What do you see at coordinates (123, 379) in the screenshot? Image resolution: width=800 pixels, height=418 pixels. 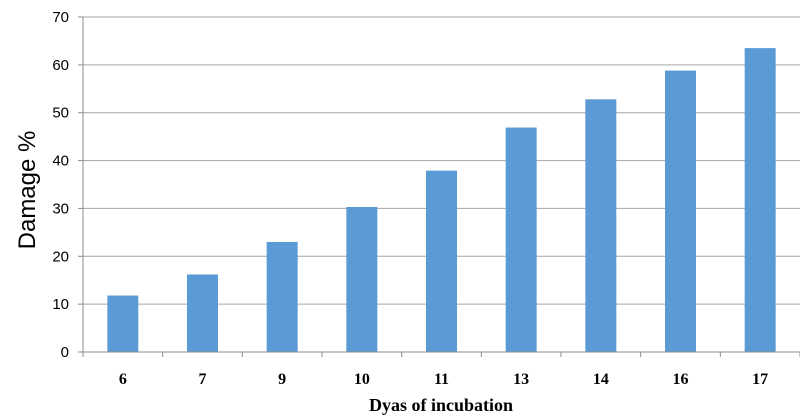 I see `x-tick-label-6: 6` at bounding box center [123, 379].